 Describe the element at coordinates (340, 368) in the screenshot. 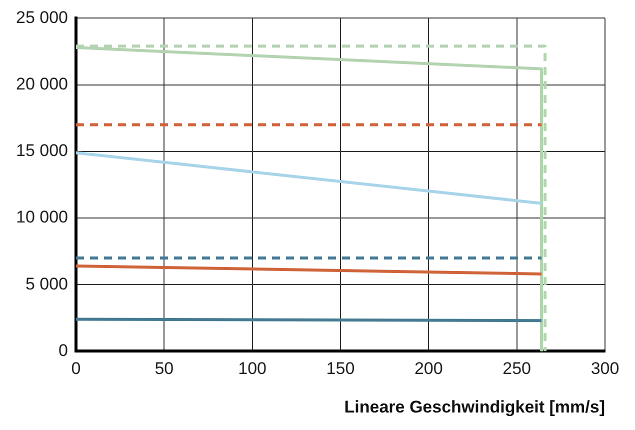

I see `x-tick-label: 150` at that location.